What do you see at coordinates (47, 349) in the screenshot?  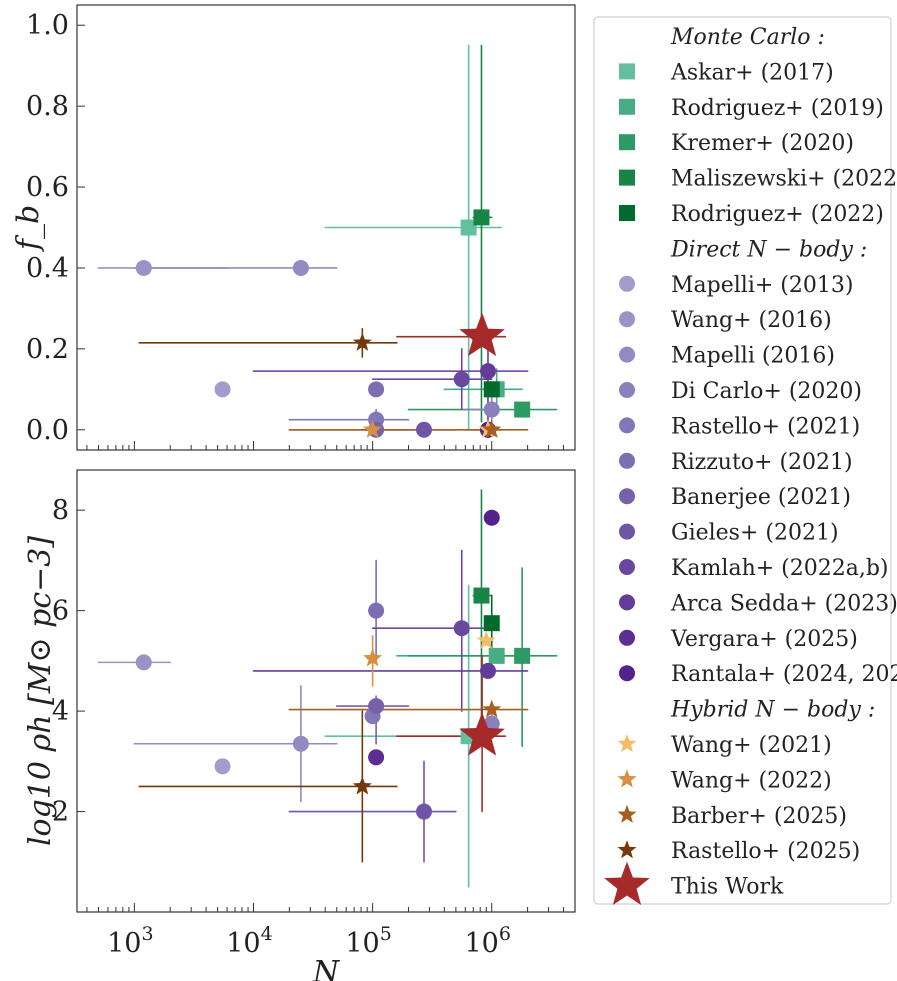 I see `y-tick-label: 0.2` at bounding box center [47, 349].